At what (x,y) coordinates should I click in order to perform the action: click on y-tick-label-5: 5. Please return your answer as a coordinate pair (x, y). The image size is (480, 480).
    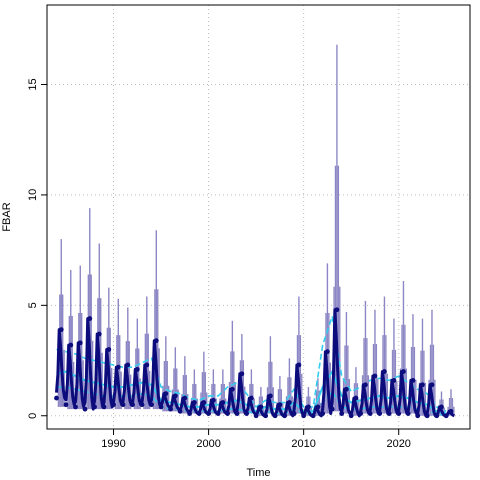
    Looking at the image, I should click on (33, 305).